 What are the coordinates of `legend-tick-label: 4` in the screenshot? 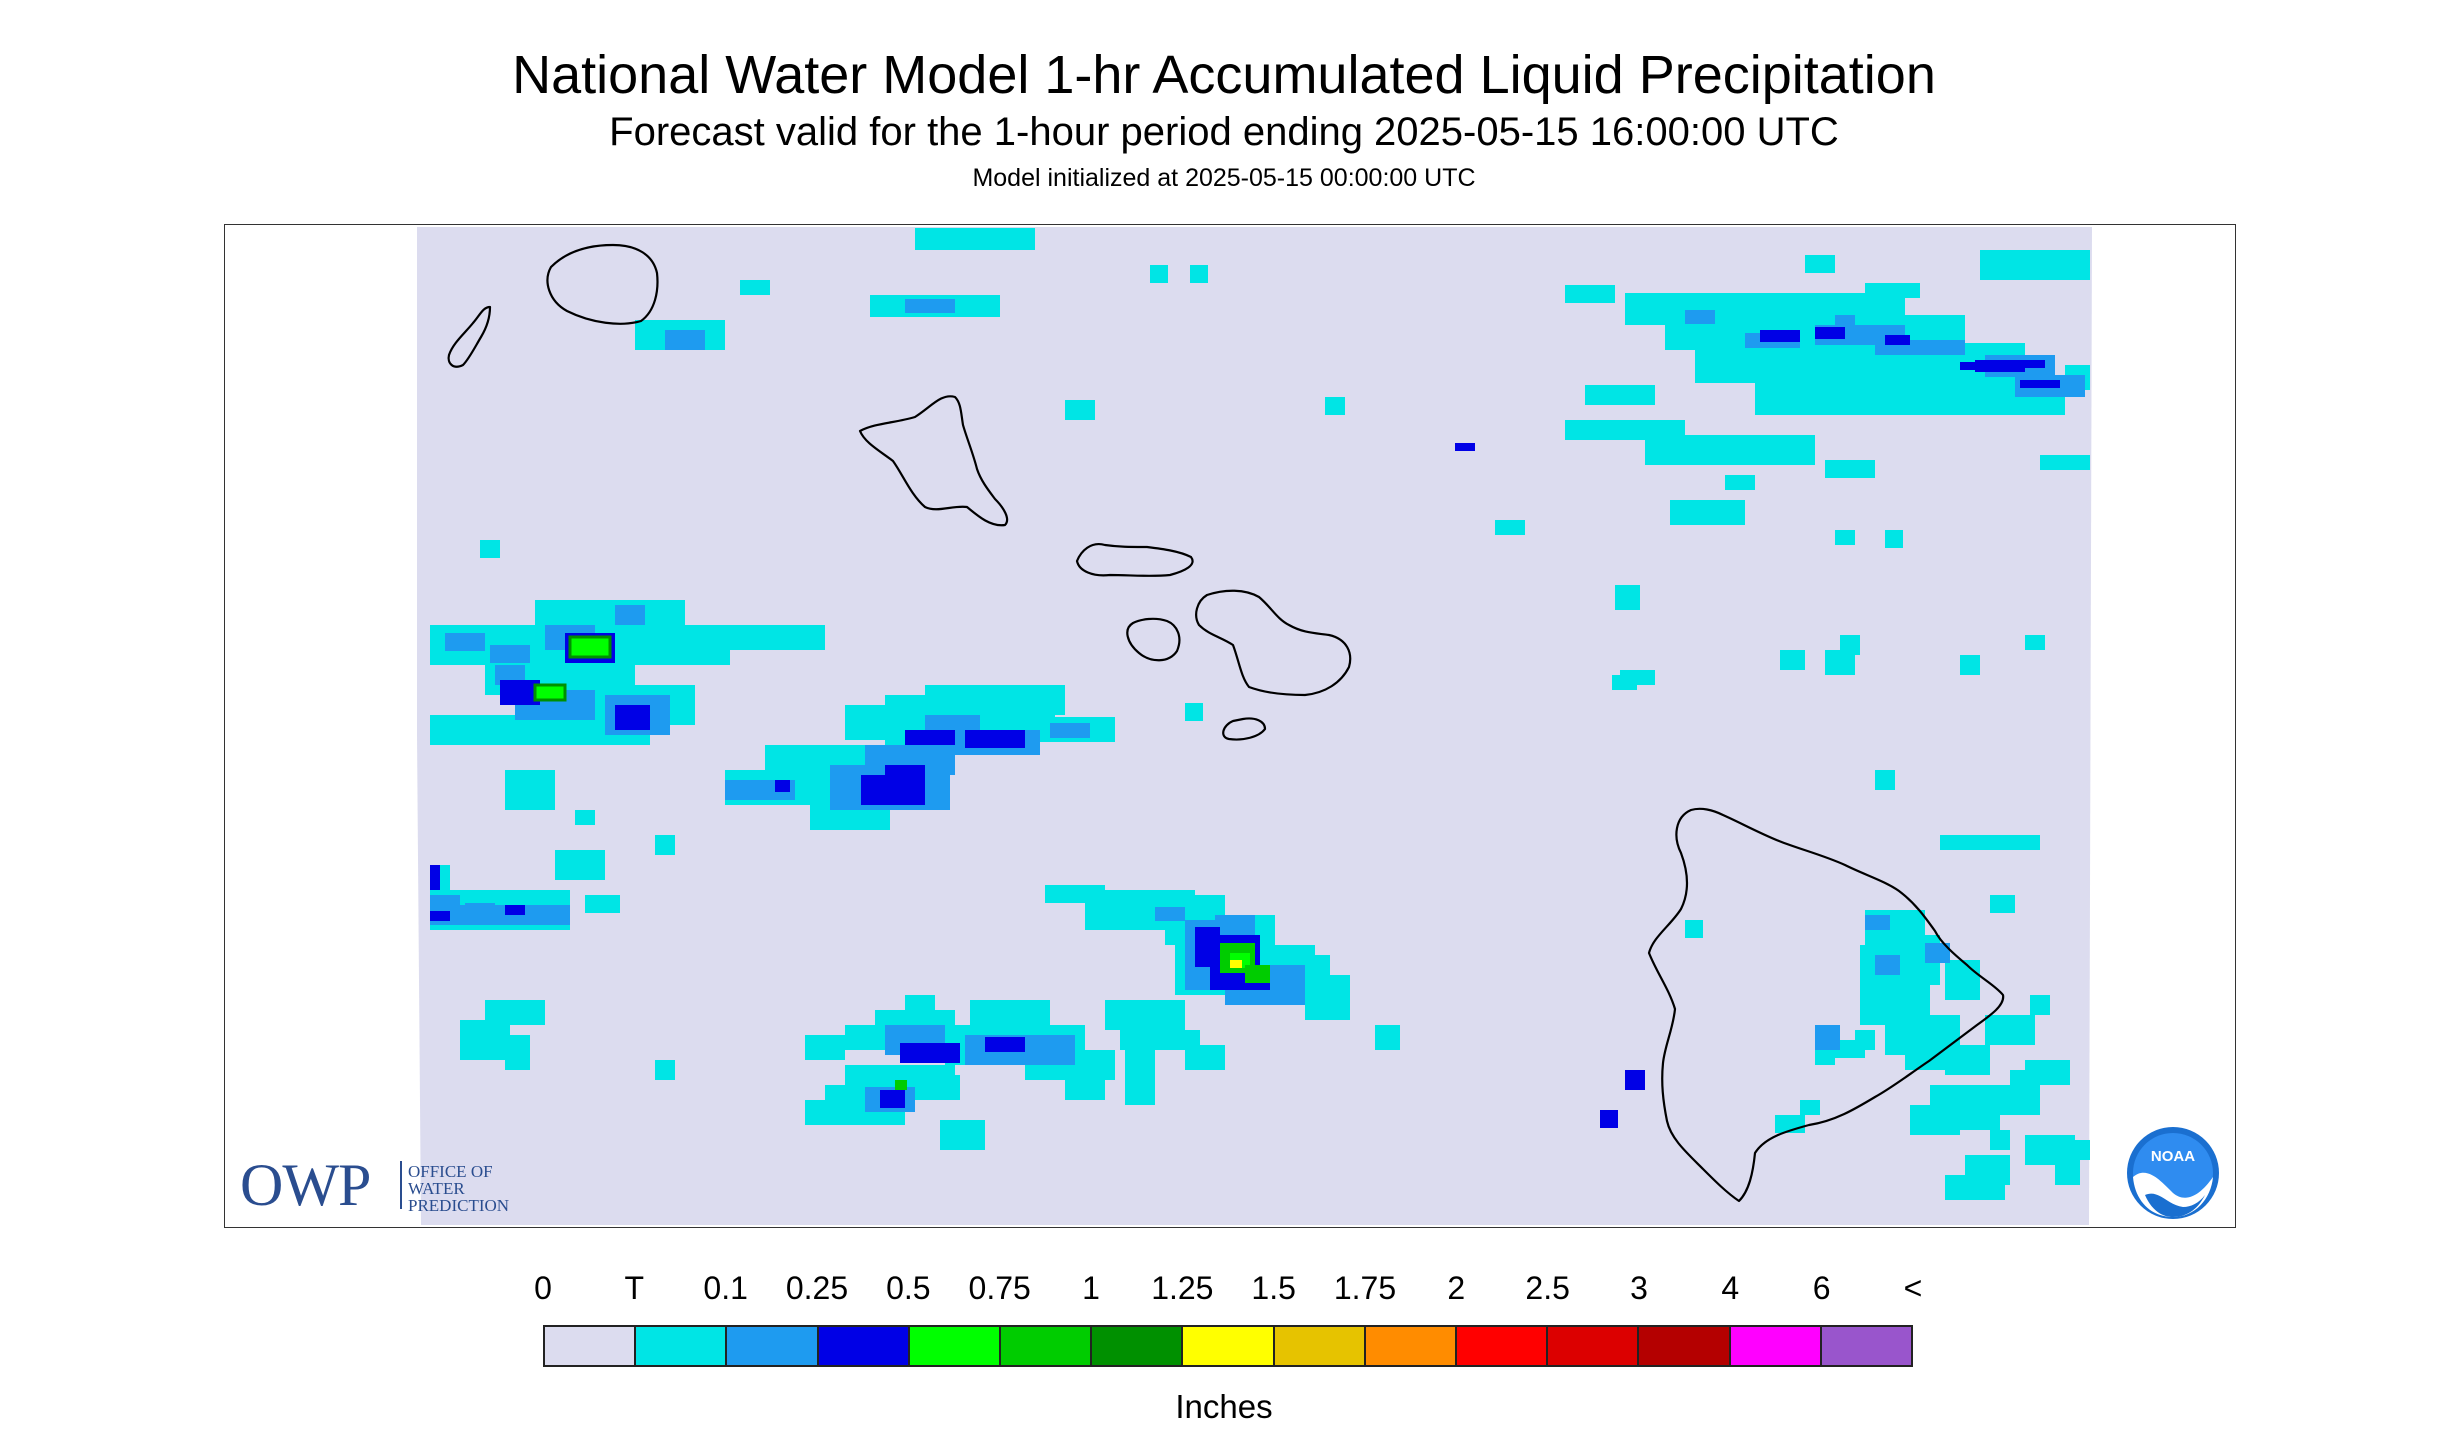 It's located at (1730, 1288).